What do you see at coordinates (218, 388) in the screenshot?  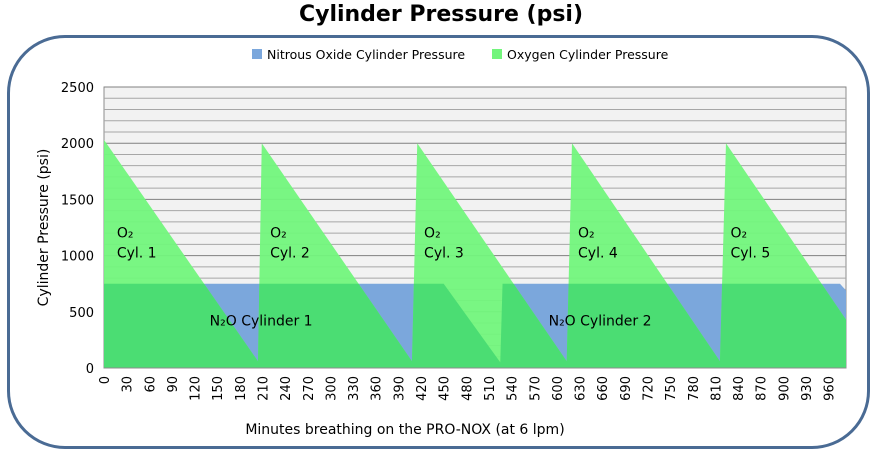 I see `x-tick-label: 150` at bounding box center [218, 388].